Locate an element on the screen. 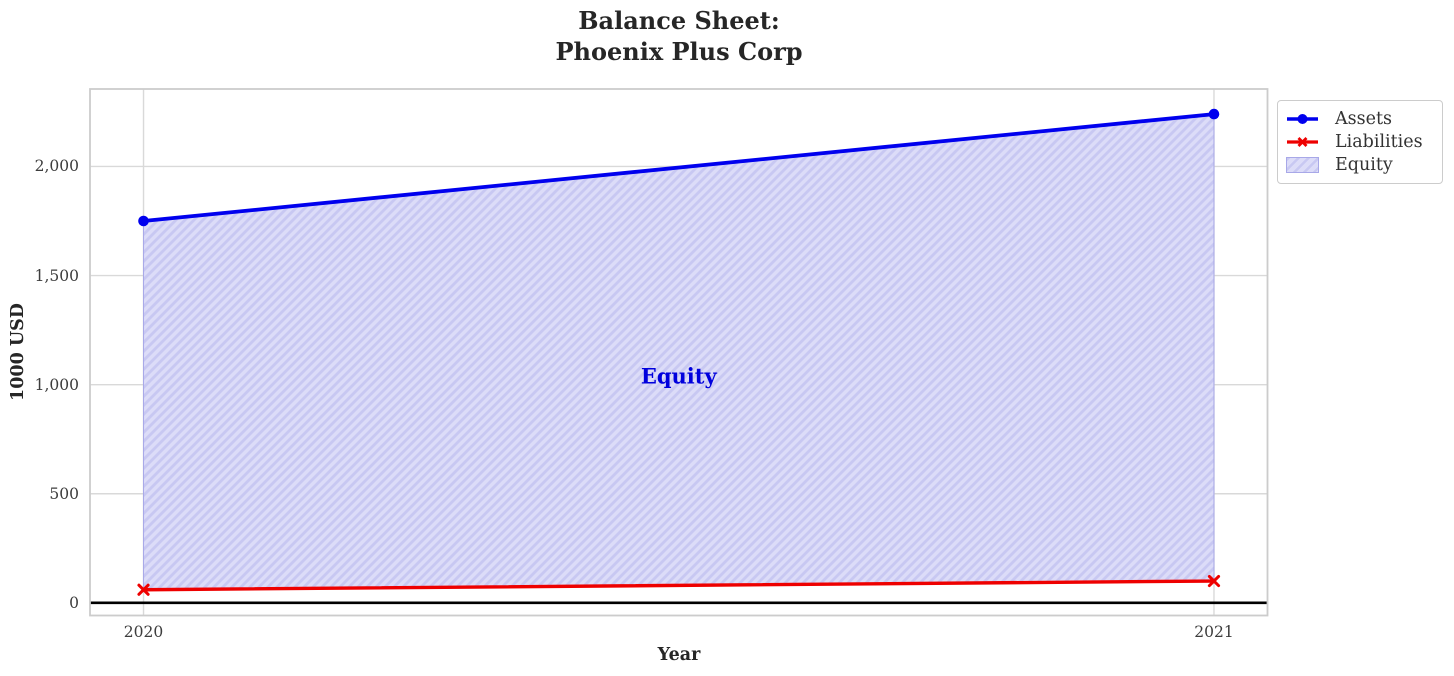  legend-item-liabilities: Liabilities is located at coordinates (1360, 141).